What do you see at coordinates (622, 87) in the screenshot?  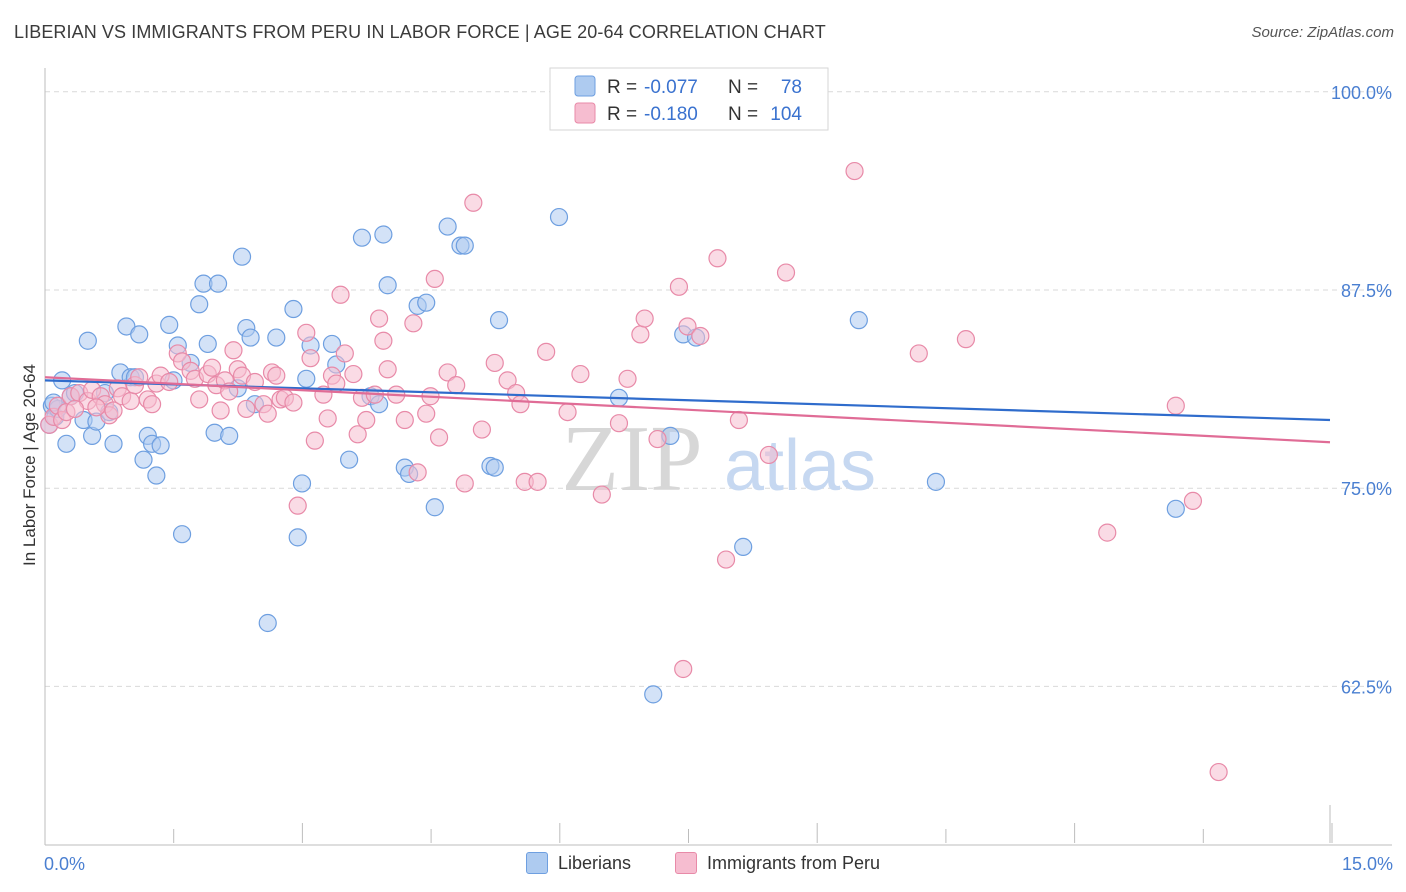 I see `legend-r-label: R =` at bounding box center [622, 87].